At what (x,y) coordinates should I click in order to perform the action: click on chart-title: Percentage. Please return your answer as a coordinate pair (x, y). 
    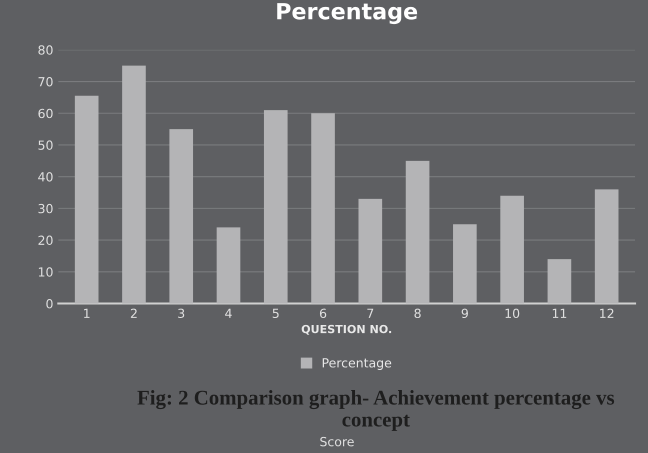
    Looking at the image, I should click on (347, 13).